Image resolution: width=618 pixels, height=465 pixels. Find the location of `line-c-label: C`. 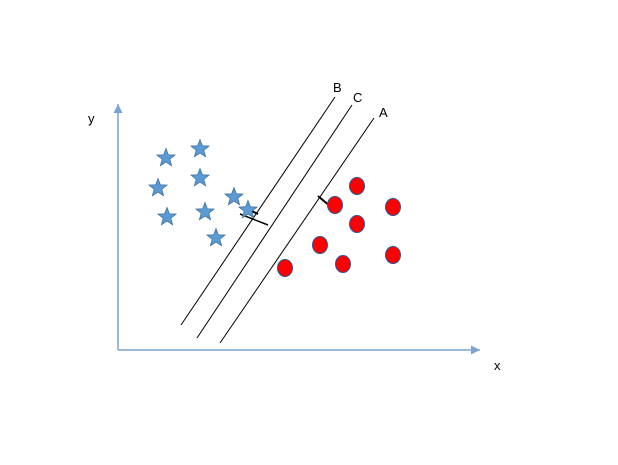

line-c-label: C is located at coordinates (357, 97).